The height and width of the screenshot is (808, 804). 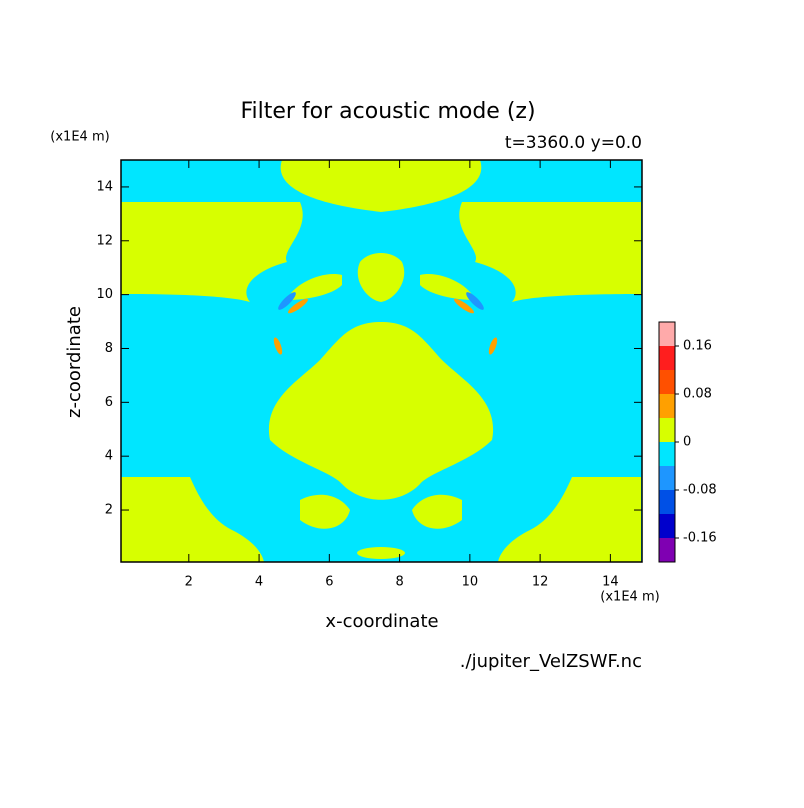 What do you see at coordinates (189, 582) in the screenshot?
I see `x-tick-label: 2` at bounding box center [189, 582].